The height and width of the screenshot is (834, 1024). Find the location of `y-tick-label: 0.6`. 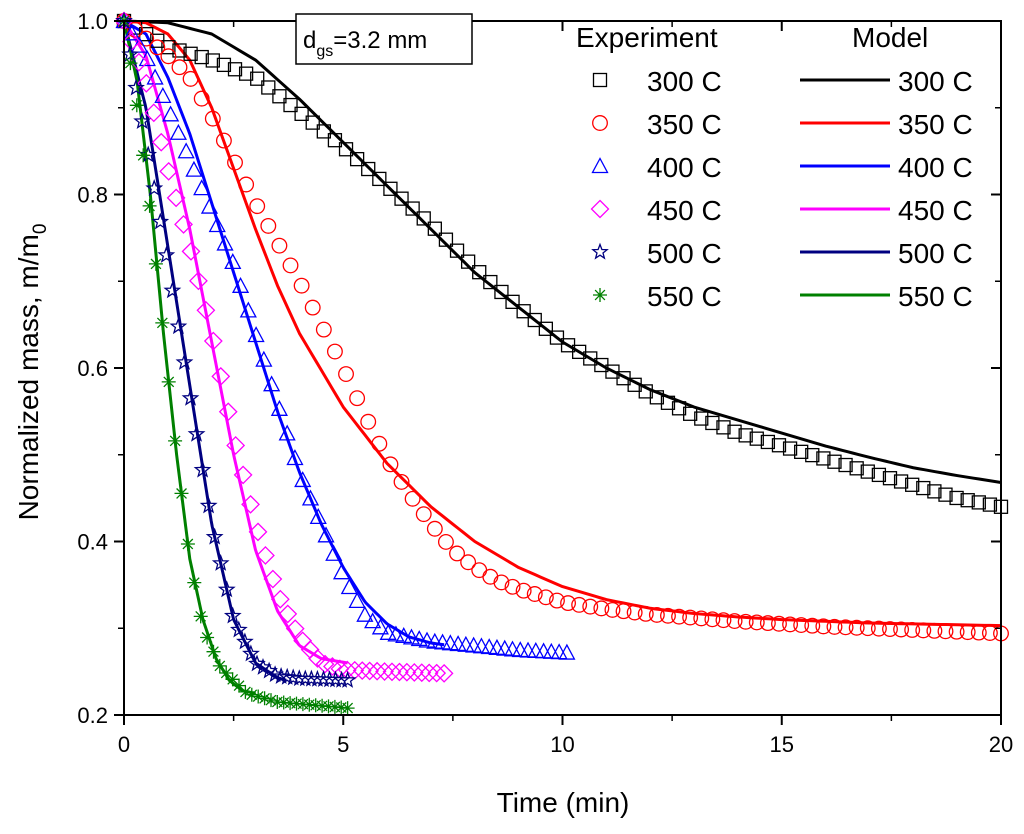

y-tick-label: 0.6 is located at coordinates (92, 368).